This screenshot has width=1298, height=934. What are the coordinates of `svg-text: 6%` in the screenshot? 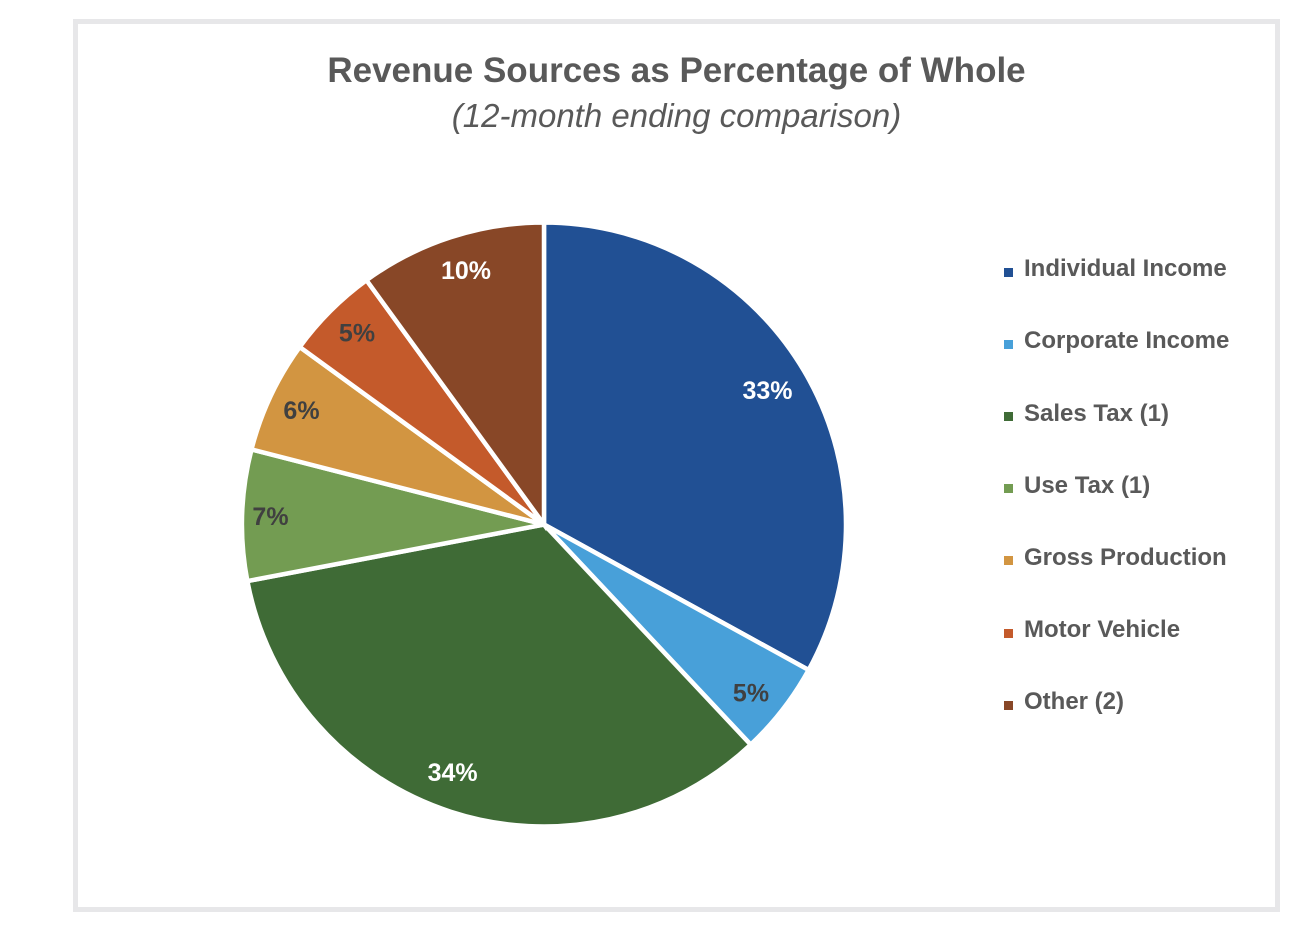 It's located at (301, 411).